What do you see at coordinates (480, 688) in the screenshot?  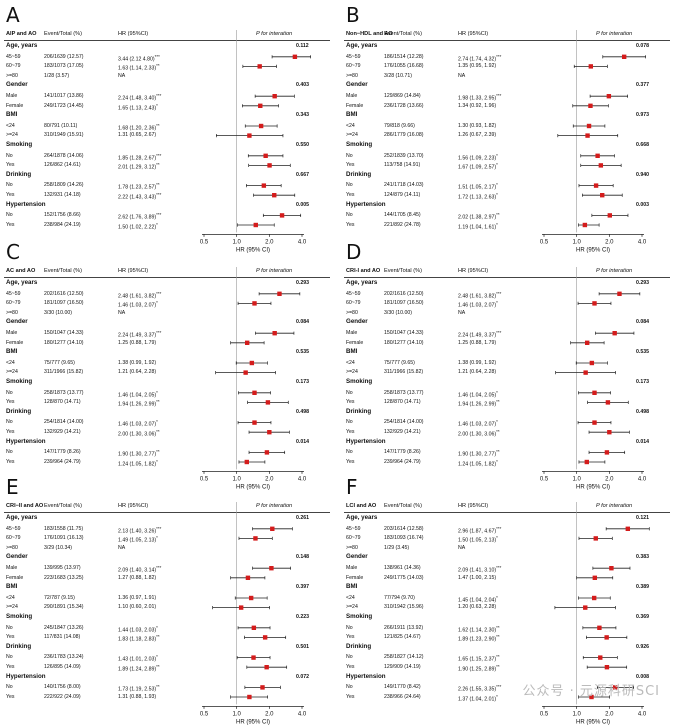 I see `hr-ci: 2.26 (1.55, 3.35)***` at bounding box center [480, 688].